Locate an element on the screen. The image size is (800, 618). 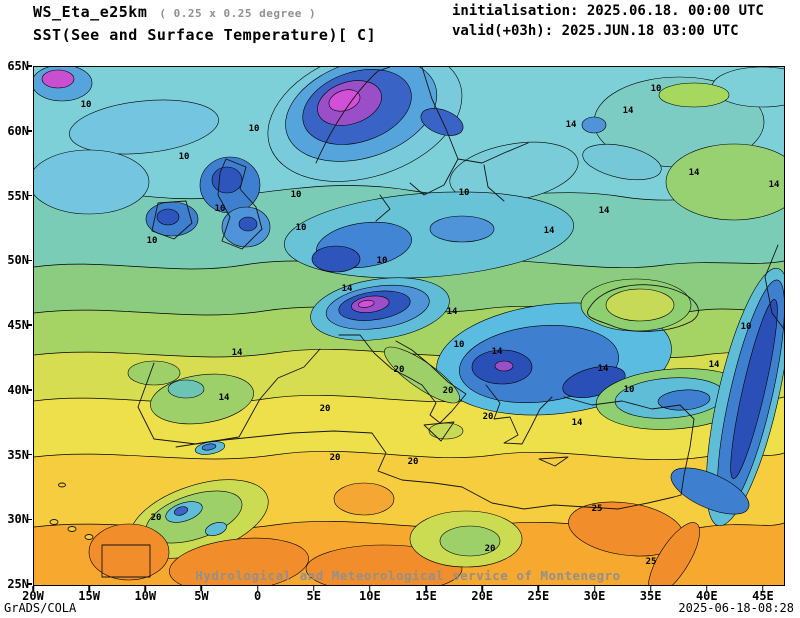
y-tick-label: 60N is located at coordinates (18, 130).